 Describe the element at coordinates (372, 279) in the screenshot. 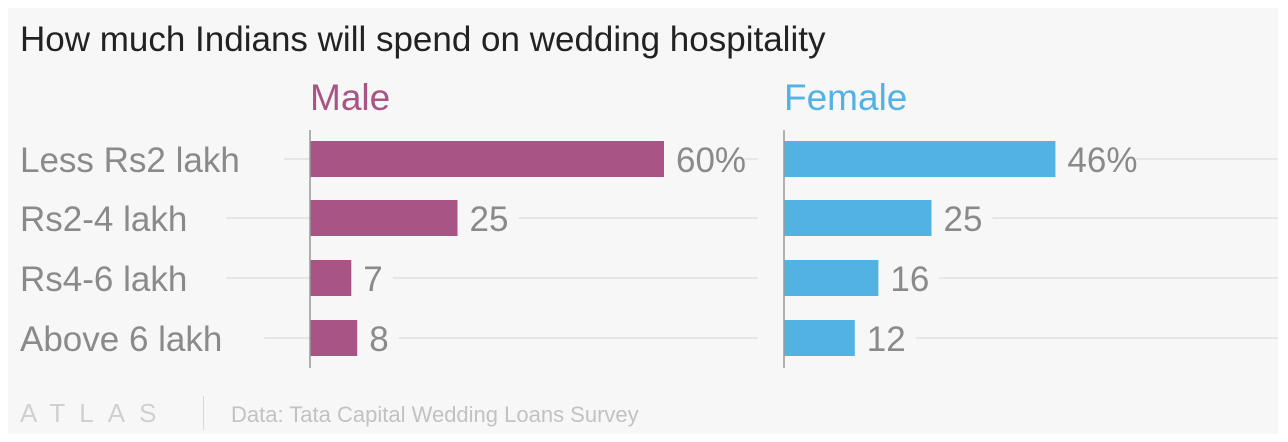

I see `value-label-male-3: 7` at that location.